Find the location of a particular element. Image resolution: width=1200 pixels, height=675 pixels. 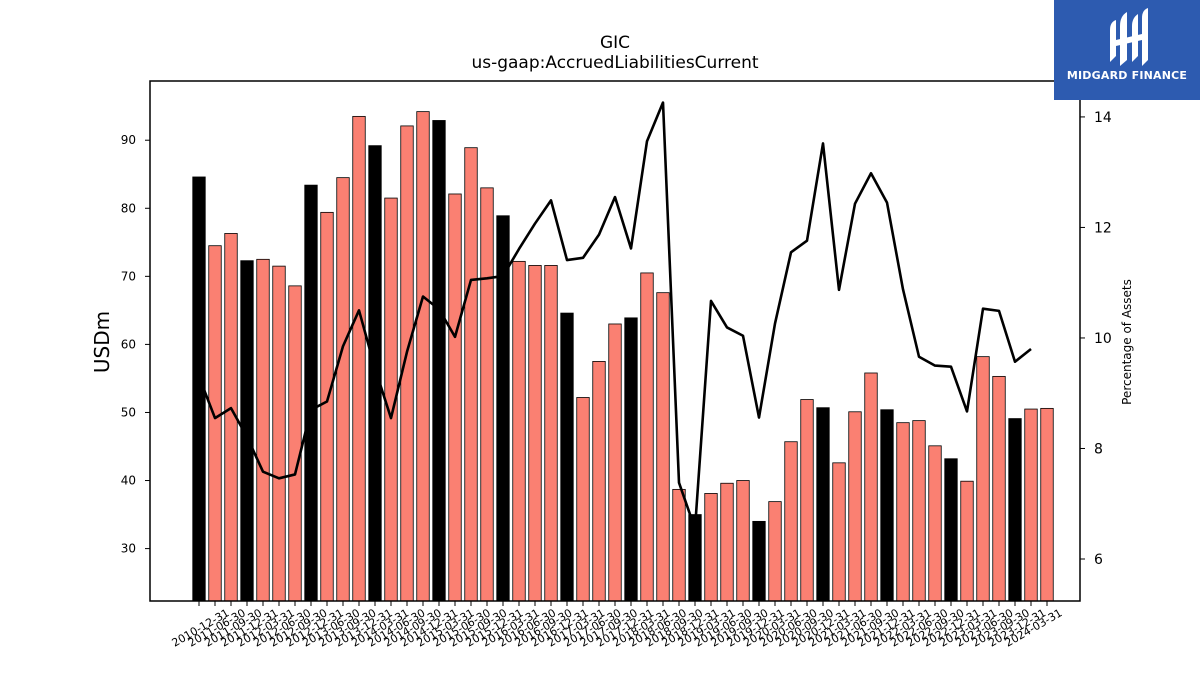

y2-tick-label-14: 14 is located at coordinates (1103, 118).